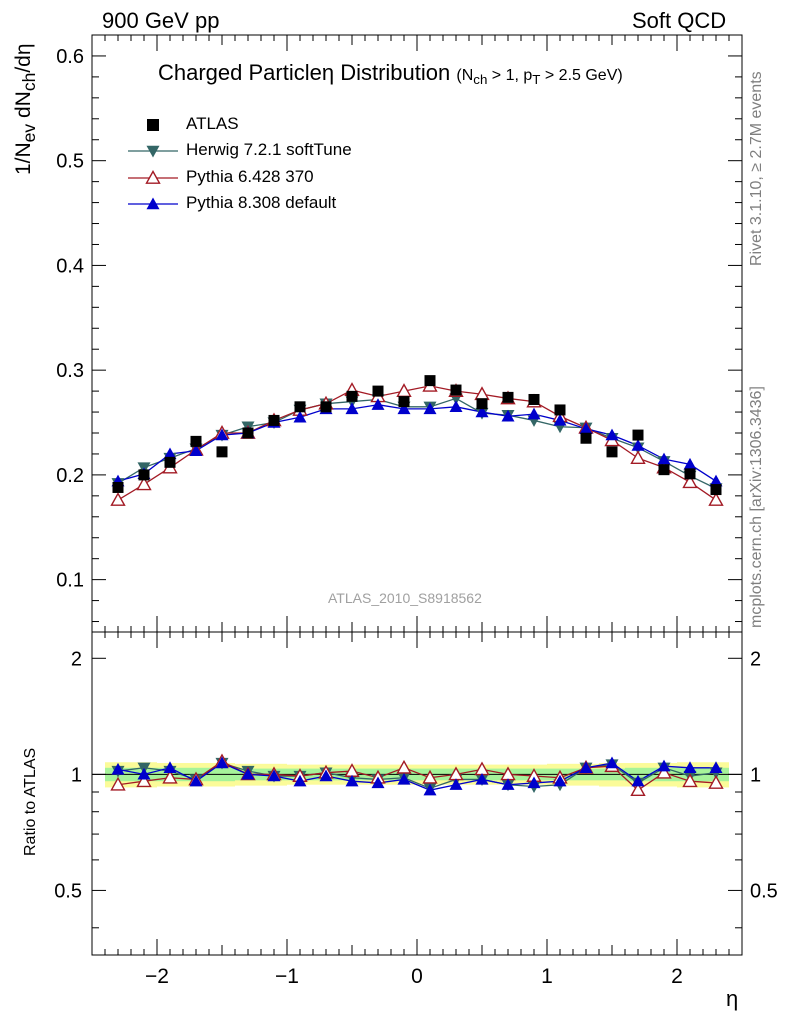  Describe the element at coordinates (539, 77) in the screenshot. I see `chart-title-cuts: (Nch > 1, pT > 2.5 GeV)` at that location.